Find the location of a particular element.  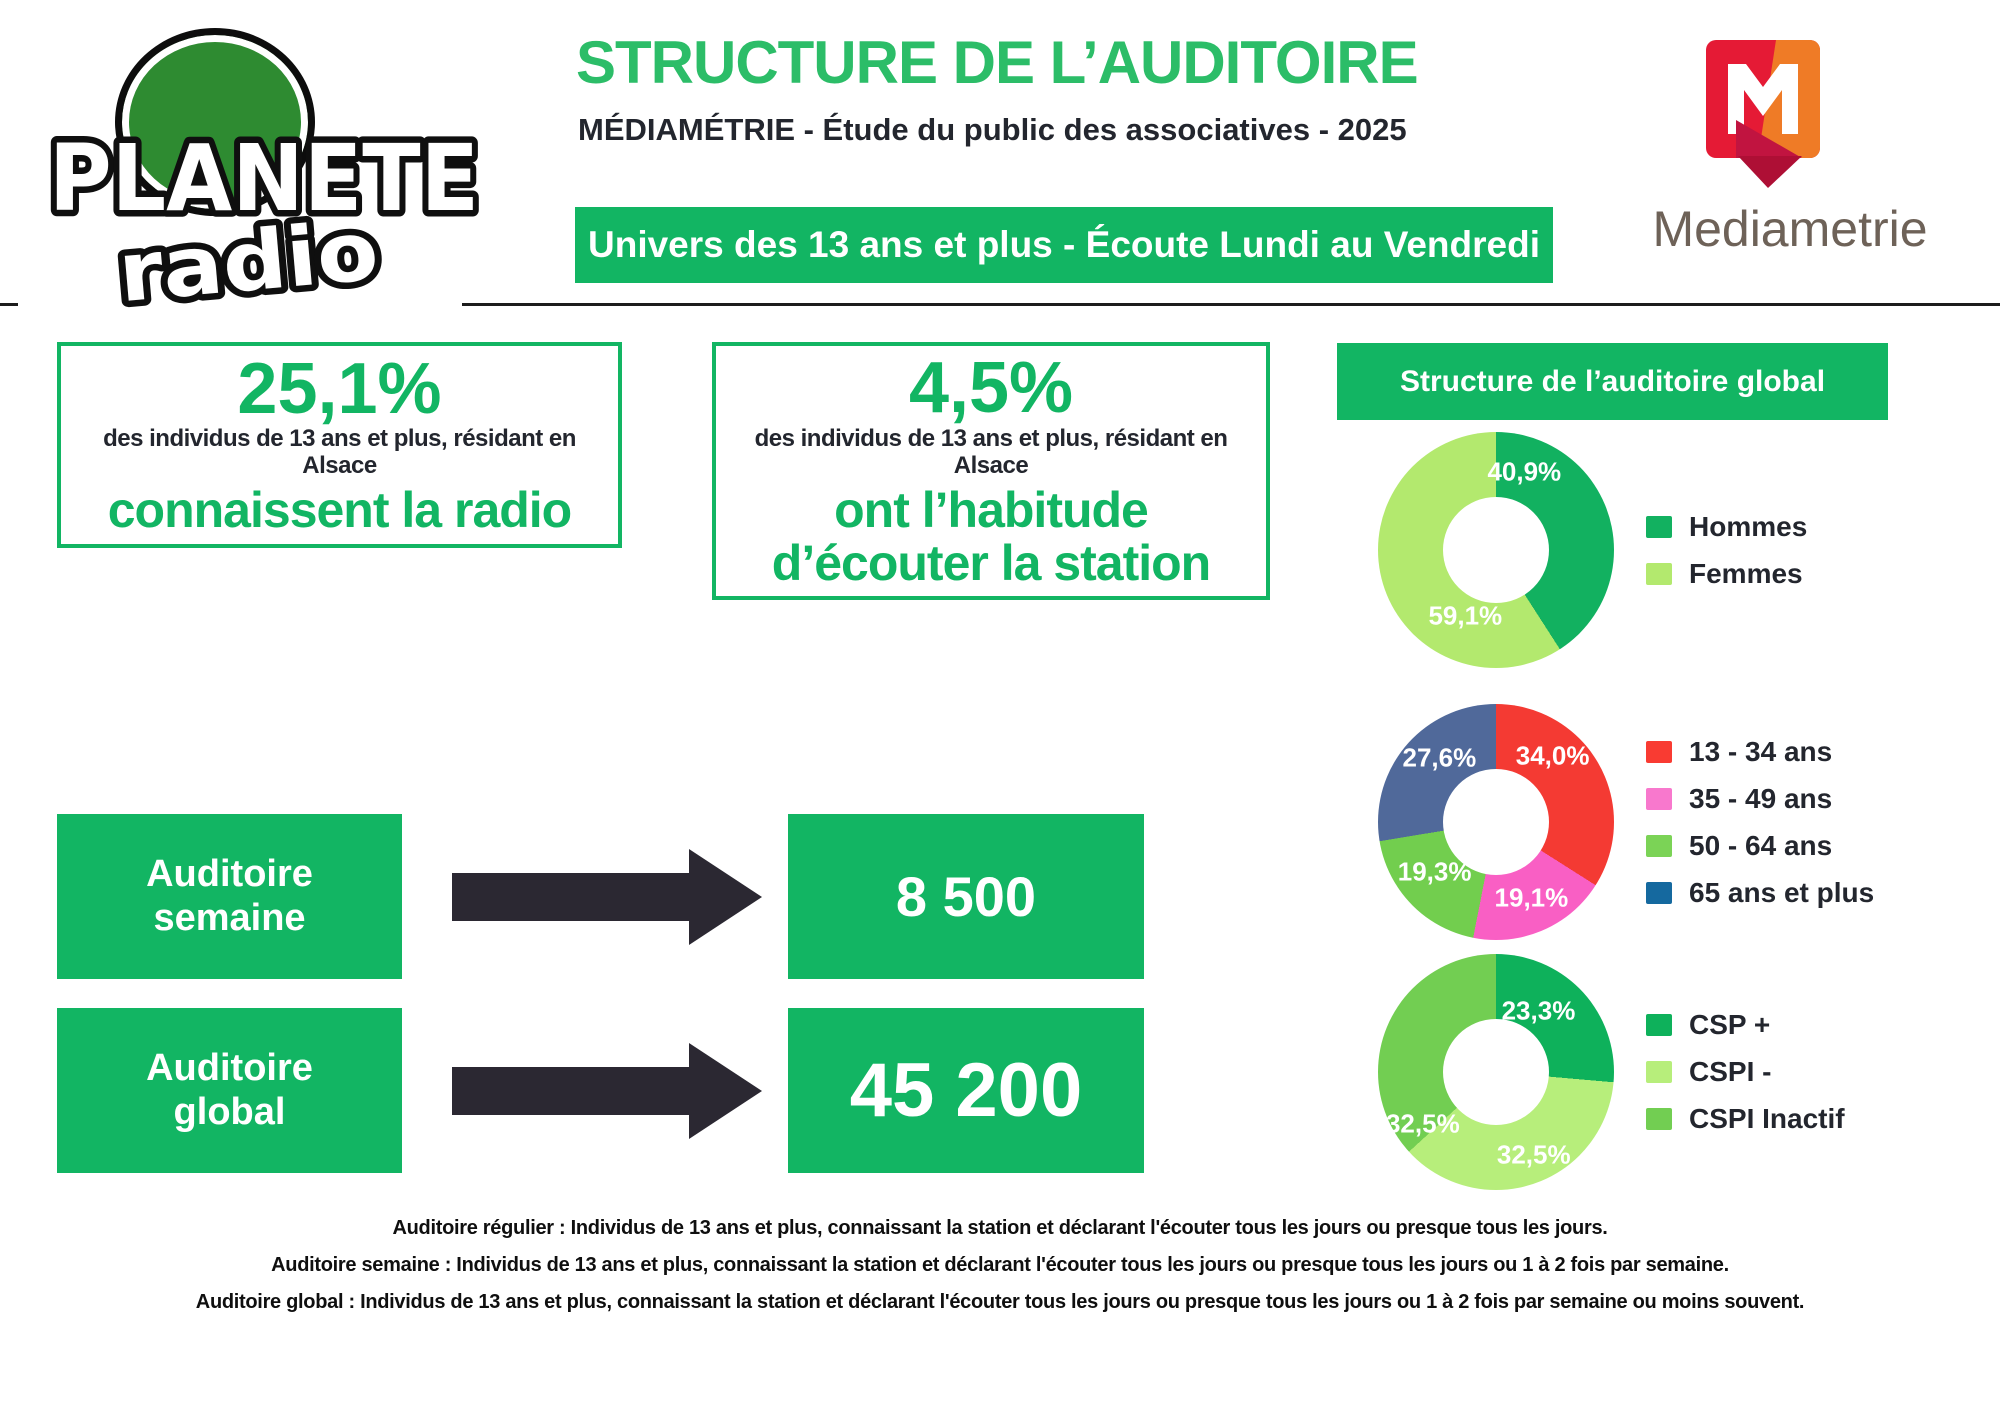

legend-label: CSP + is located at coordinates (1730, 1024).